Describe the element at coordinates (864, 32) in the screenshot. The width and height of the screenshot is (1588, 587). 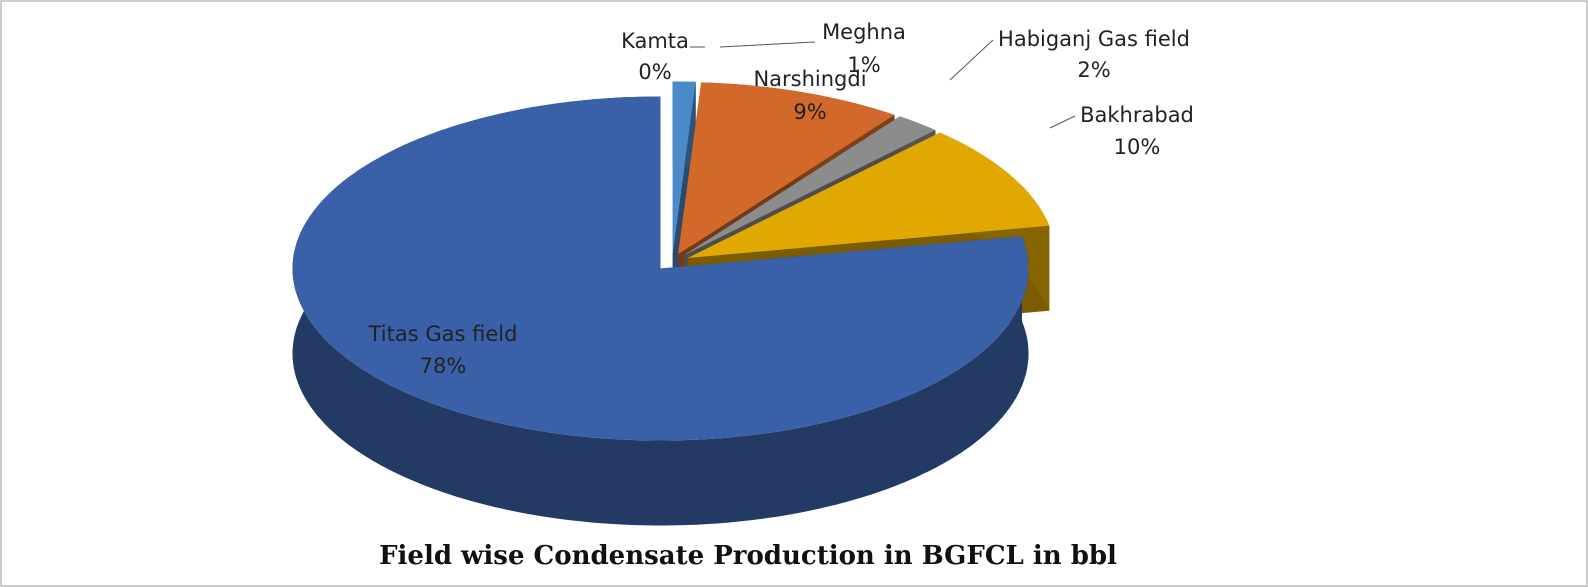
I see `slice-label: Meghna` at that location.